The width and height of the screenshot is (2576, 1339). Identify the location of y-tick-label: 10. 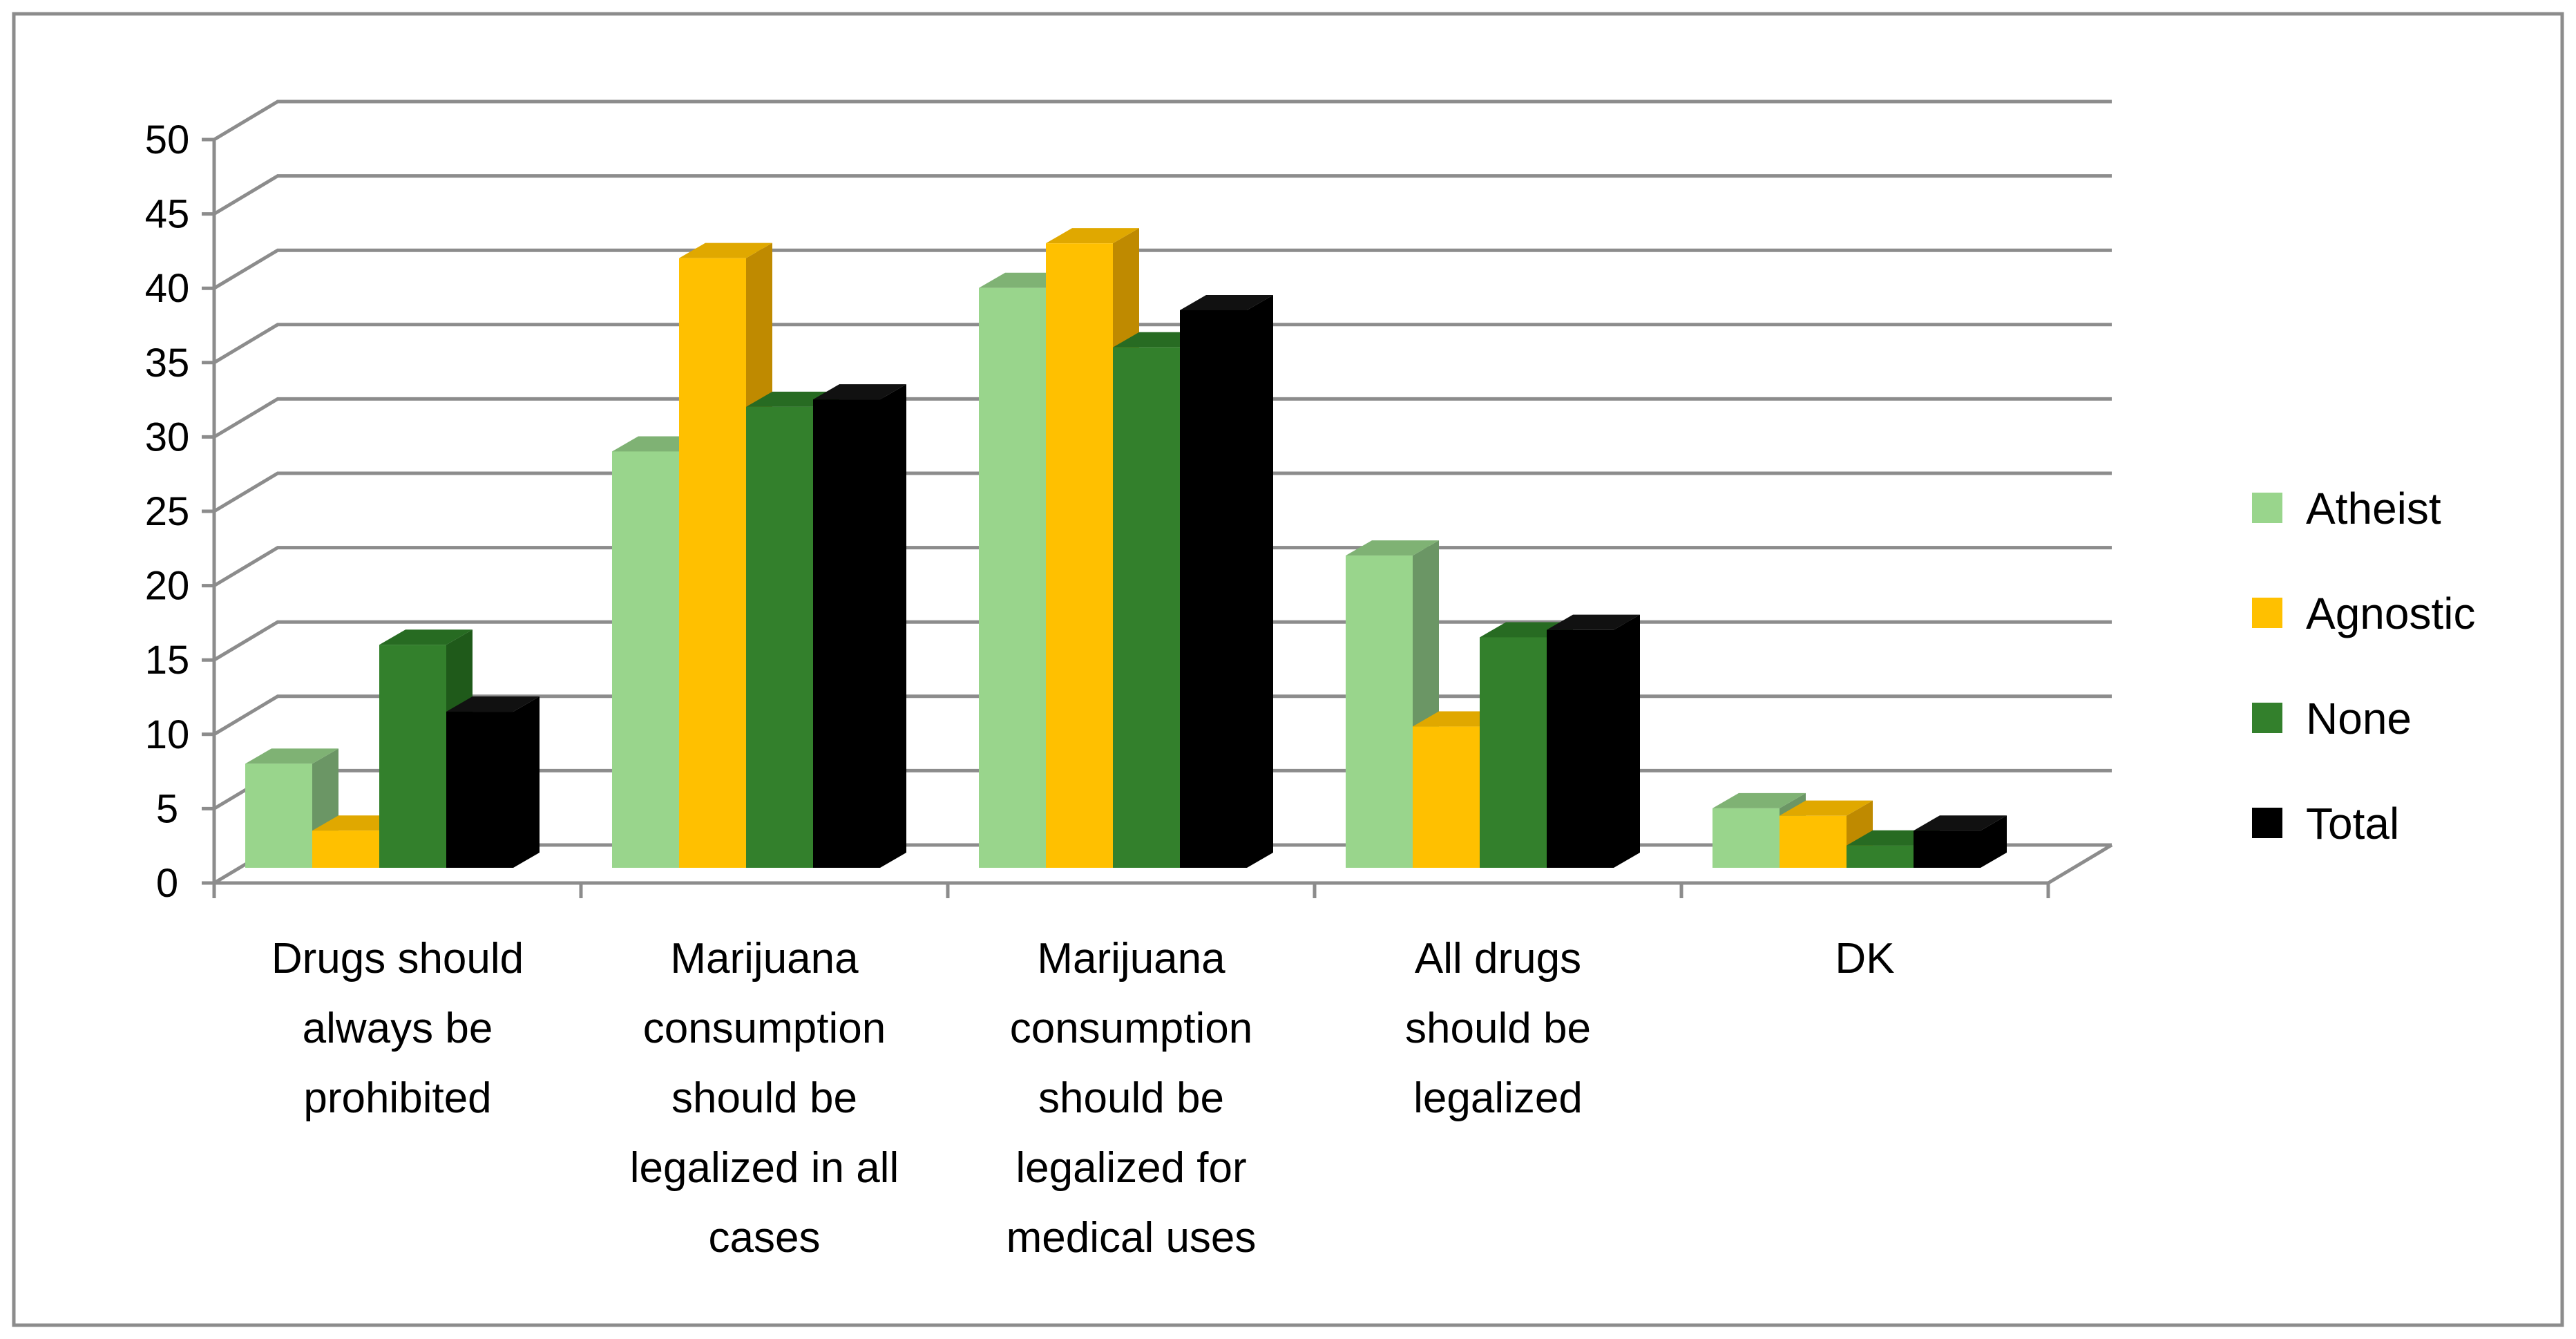
(167, 734).